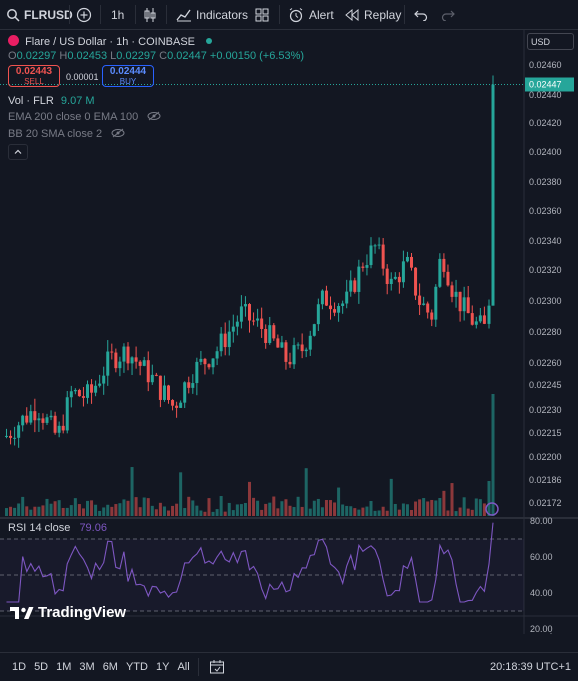  Describe the element at coordinates (262, 14) in the screenshot. I see `layouts-button` at that location.